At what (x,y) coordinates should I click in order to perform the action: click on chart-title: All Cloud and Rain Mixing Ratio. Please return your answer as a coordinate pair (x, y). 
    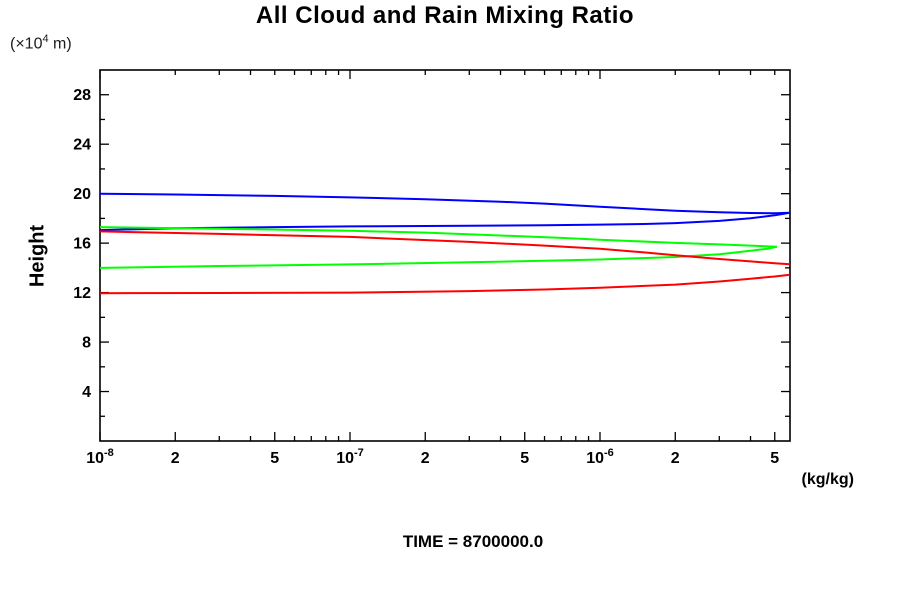
    Looking at the image, I should click on (445, 15).